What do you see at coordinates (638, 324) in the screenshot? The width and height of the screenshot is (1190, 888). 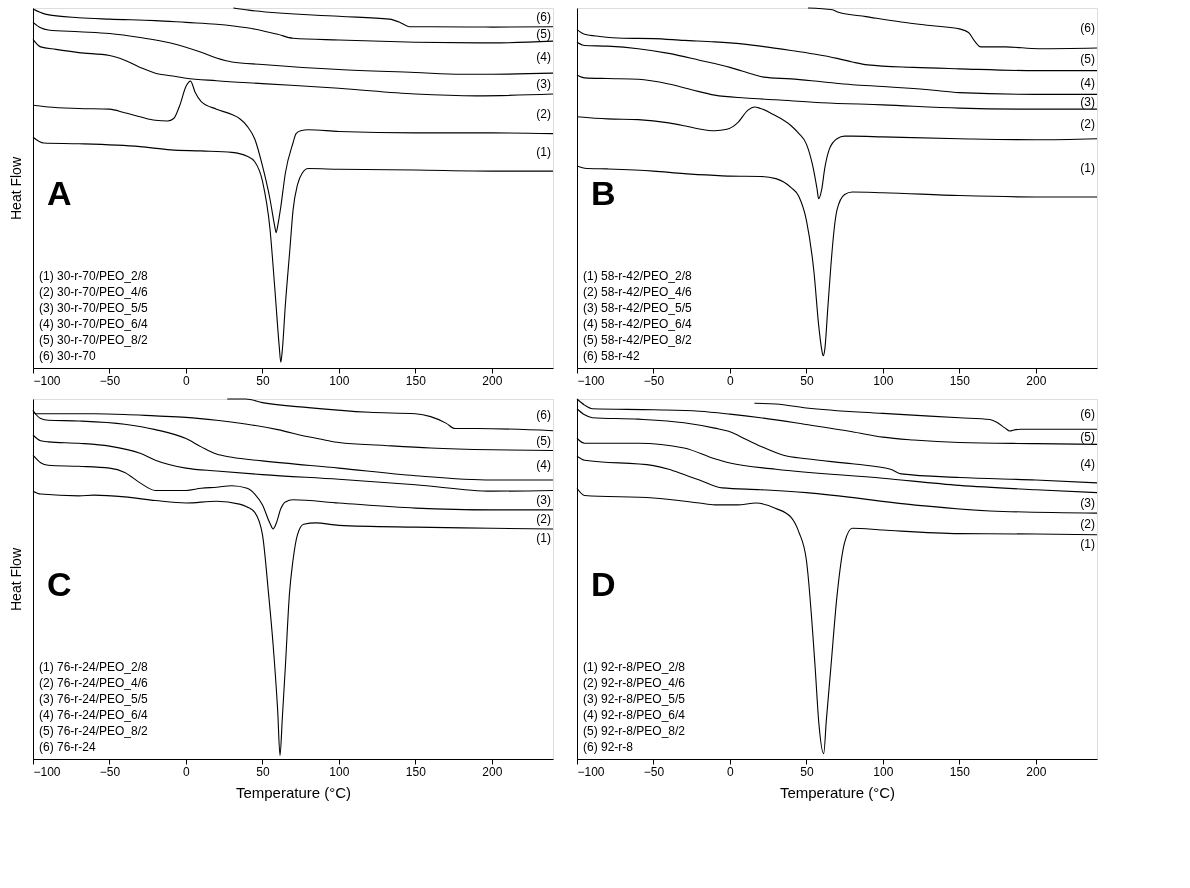 I see `annotation: (4) 58-r-42/PEO_6/4` at bounding box center [638, 324].